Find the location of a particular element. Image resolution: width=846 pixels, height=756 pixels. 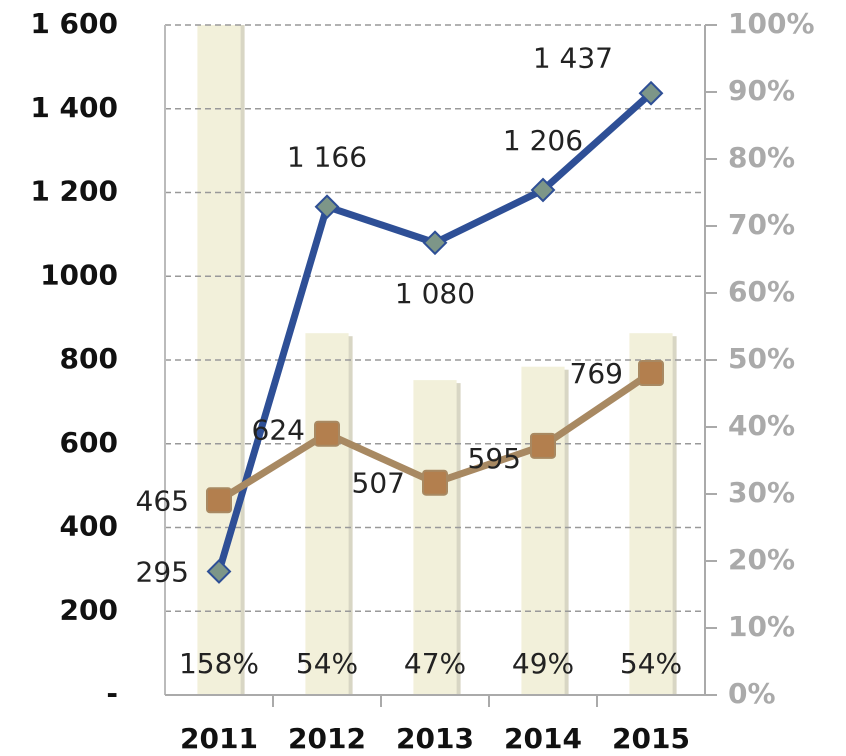

y-tick-label: 1 600 is located at coordinates (74, 23).